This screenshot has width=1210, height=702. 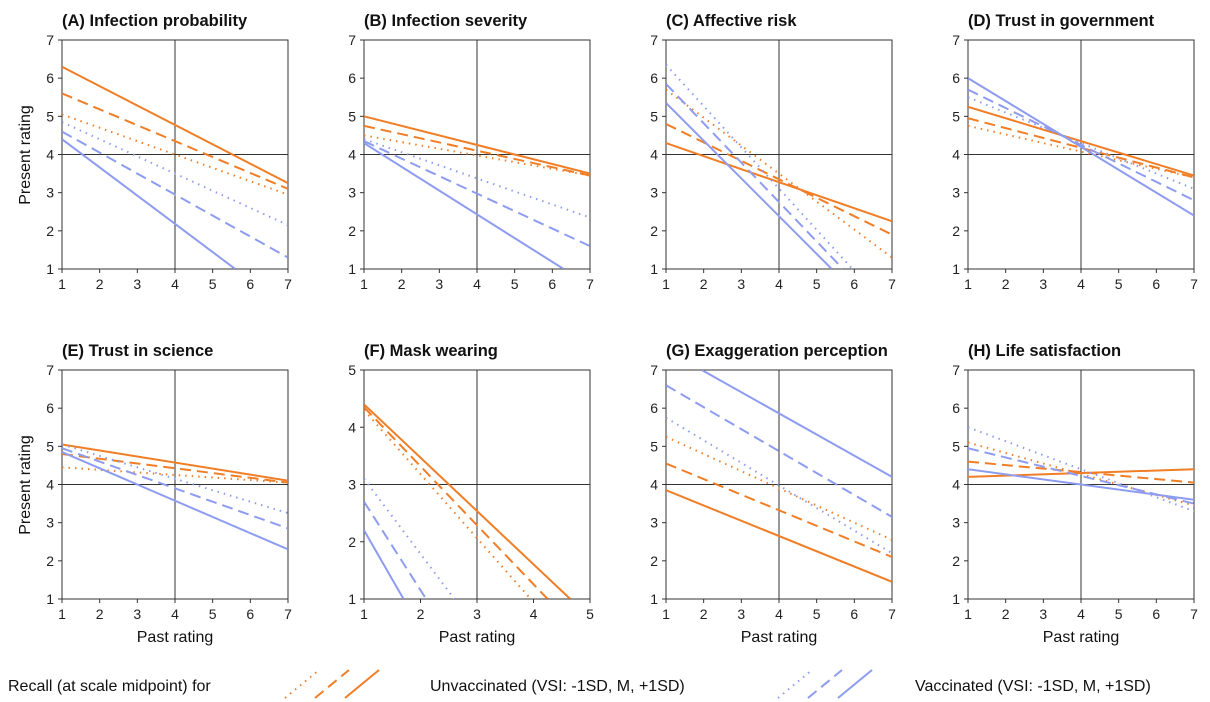 What do you see at coordinates (25, 155) in the screenshot?
I see `y-axis-label-top: Present rating` at bounding box center [25, 155].